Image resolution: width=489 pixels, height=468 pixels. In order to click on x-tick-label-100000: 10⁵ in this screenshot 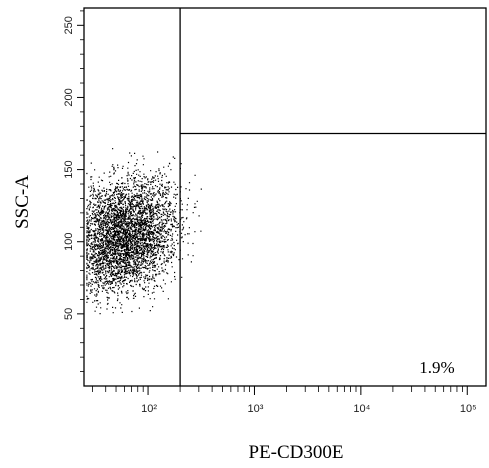, I will do `click(468, 409)`.